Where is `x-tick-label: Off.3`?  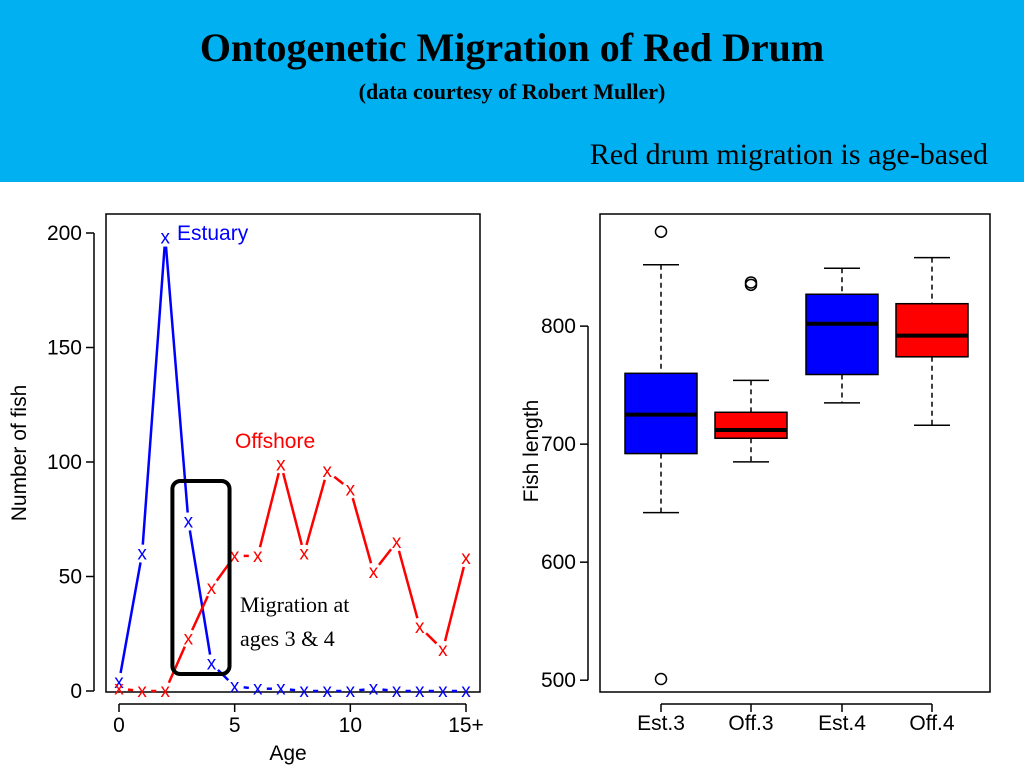 x-tick-label: Off.3 is located at coordinates (750, 723).